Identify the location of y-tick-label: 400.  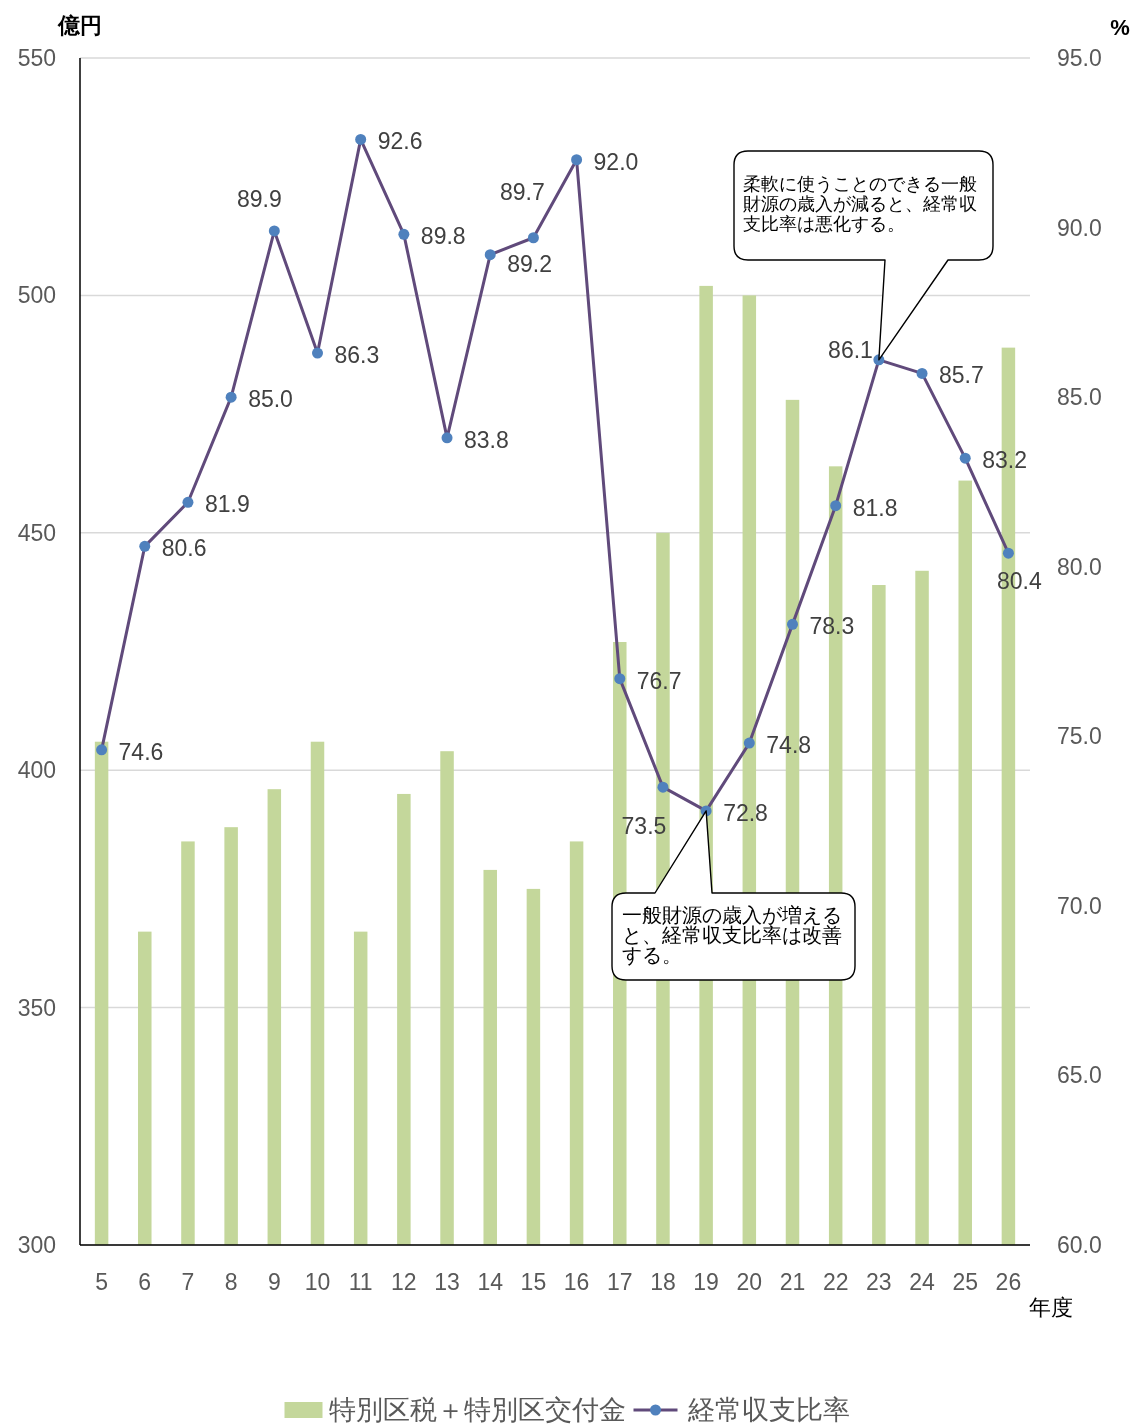
(36, 770).